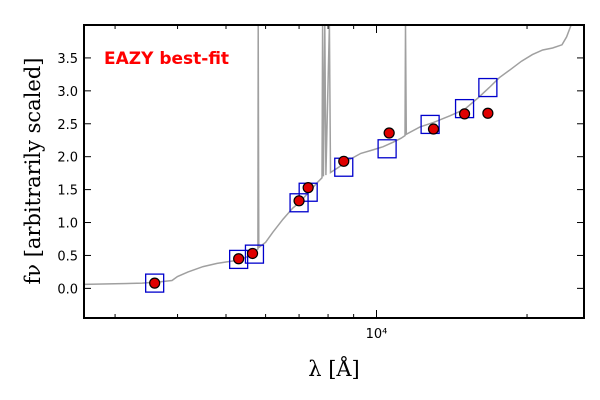 This screenshot has width=600, height=400. What do you see at coordinates (67, 191) in the screenshot?
I see `y-tick-label: 1.5` at bounding box center [67, 191].